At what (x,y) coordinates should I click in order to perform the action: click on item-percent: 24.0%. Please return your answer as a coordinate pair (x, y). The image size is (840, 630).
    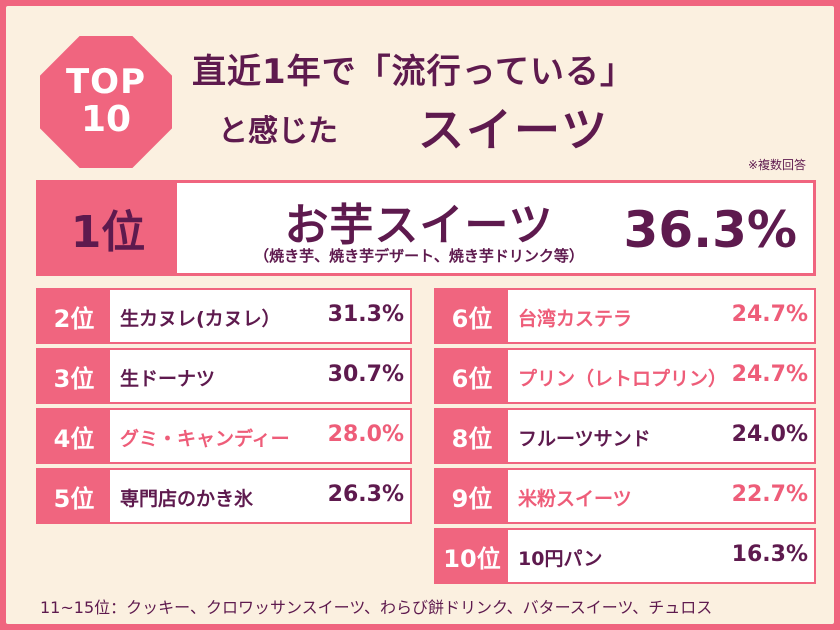
    Looking at the image, I should click on (769, 434).